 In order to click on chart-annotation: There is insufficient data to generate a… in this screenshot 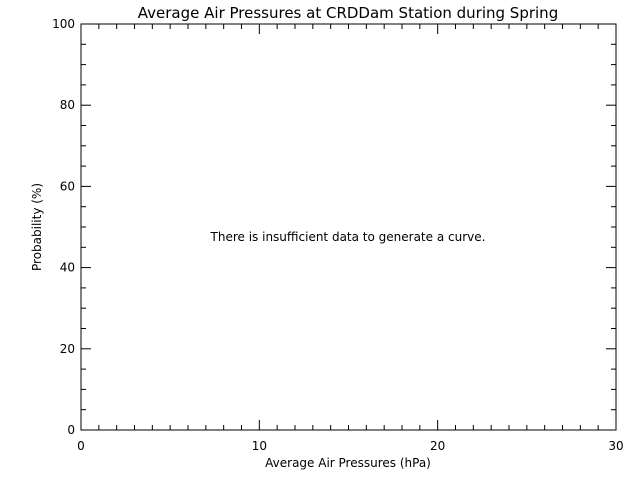, I will do `click(348, 237)`.